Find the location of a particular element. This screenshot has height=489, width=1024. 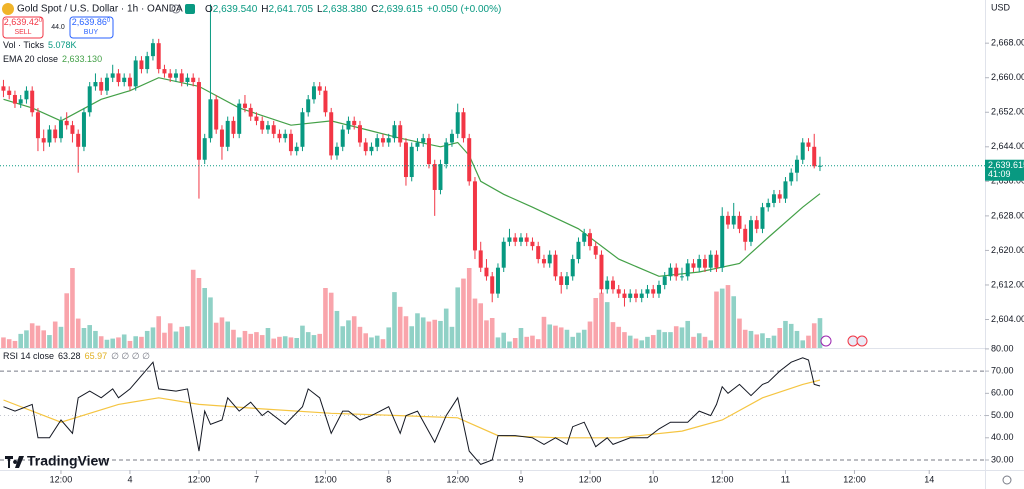

symbol-title: Gold Spot / U.S. Dollar · 1h · OANDA is located at coordinates (100, 9).